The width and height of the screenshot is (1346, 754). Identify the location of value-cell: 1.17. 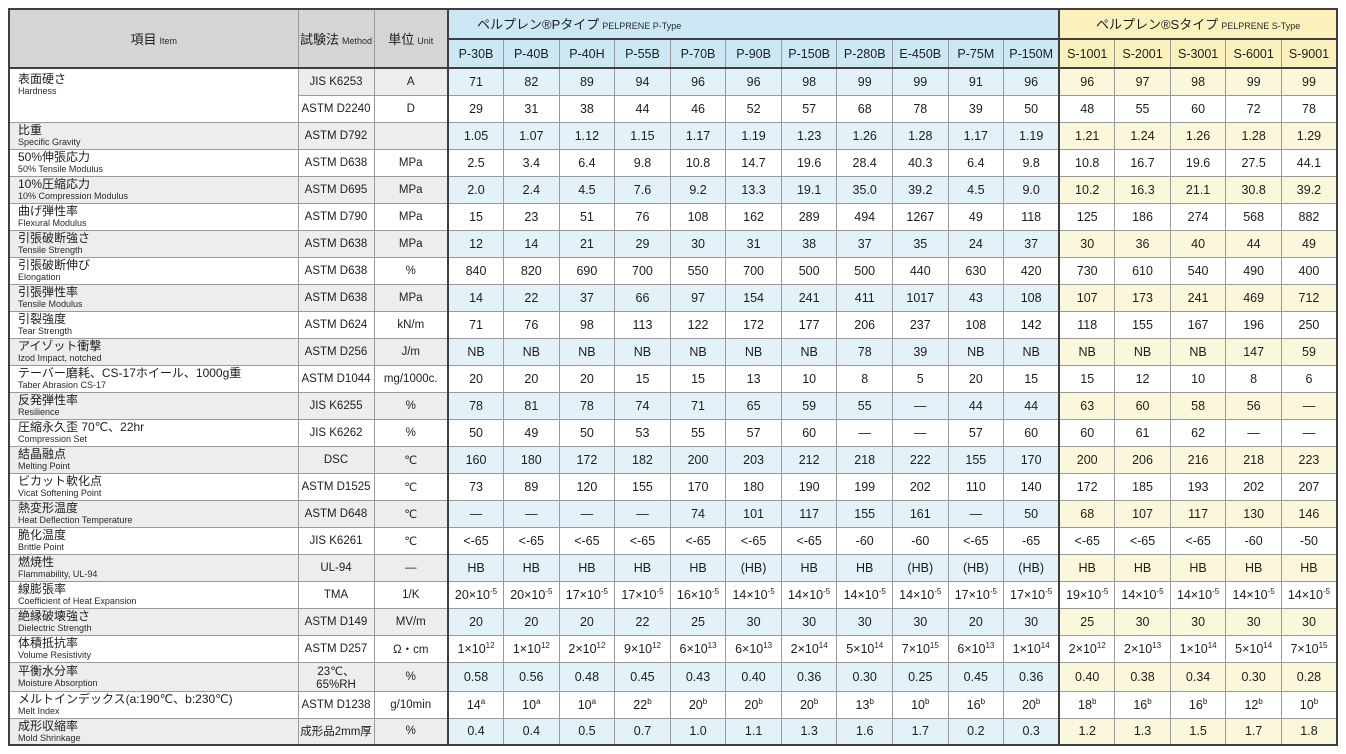
(698, 135).